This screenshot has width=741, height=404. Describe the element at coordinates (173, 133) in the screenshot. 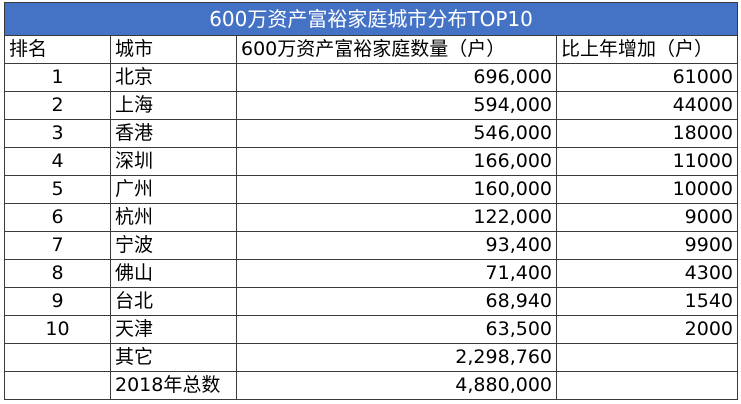

I see `city-cell: 香港` at that location.